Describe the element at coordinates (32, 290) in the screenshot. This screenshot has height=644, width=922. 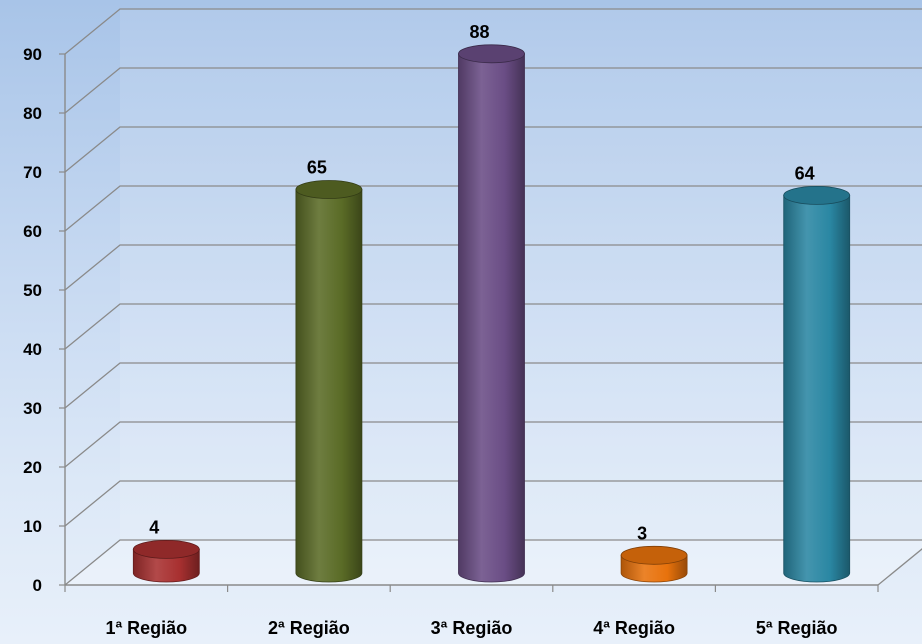
I see `y-tick-label: 50` at that location.